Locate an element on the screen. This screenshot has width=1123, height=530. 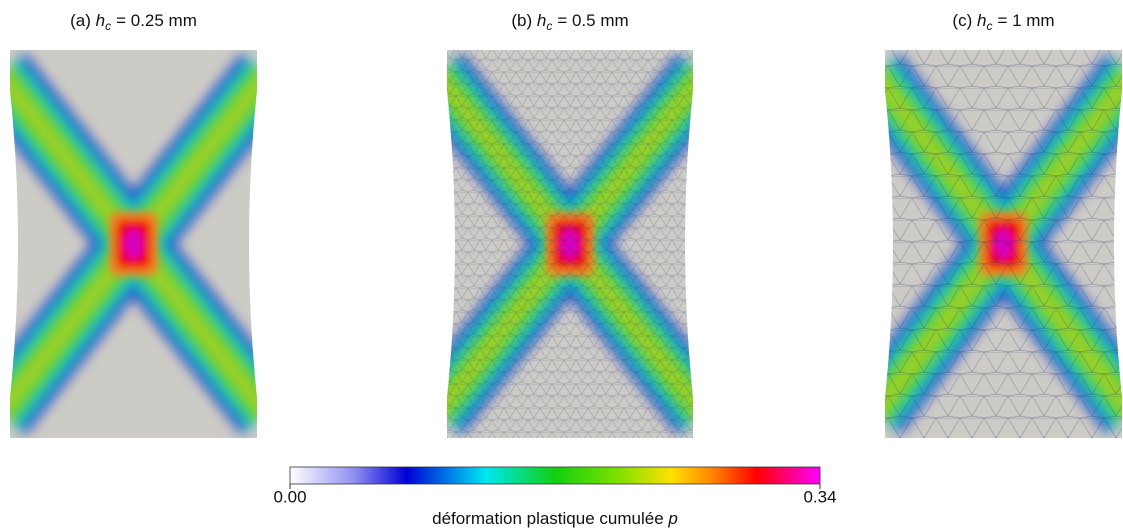
panel-title: (c) hc = 1 mm is located at coordinates (1003, 22).